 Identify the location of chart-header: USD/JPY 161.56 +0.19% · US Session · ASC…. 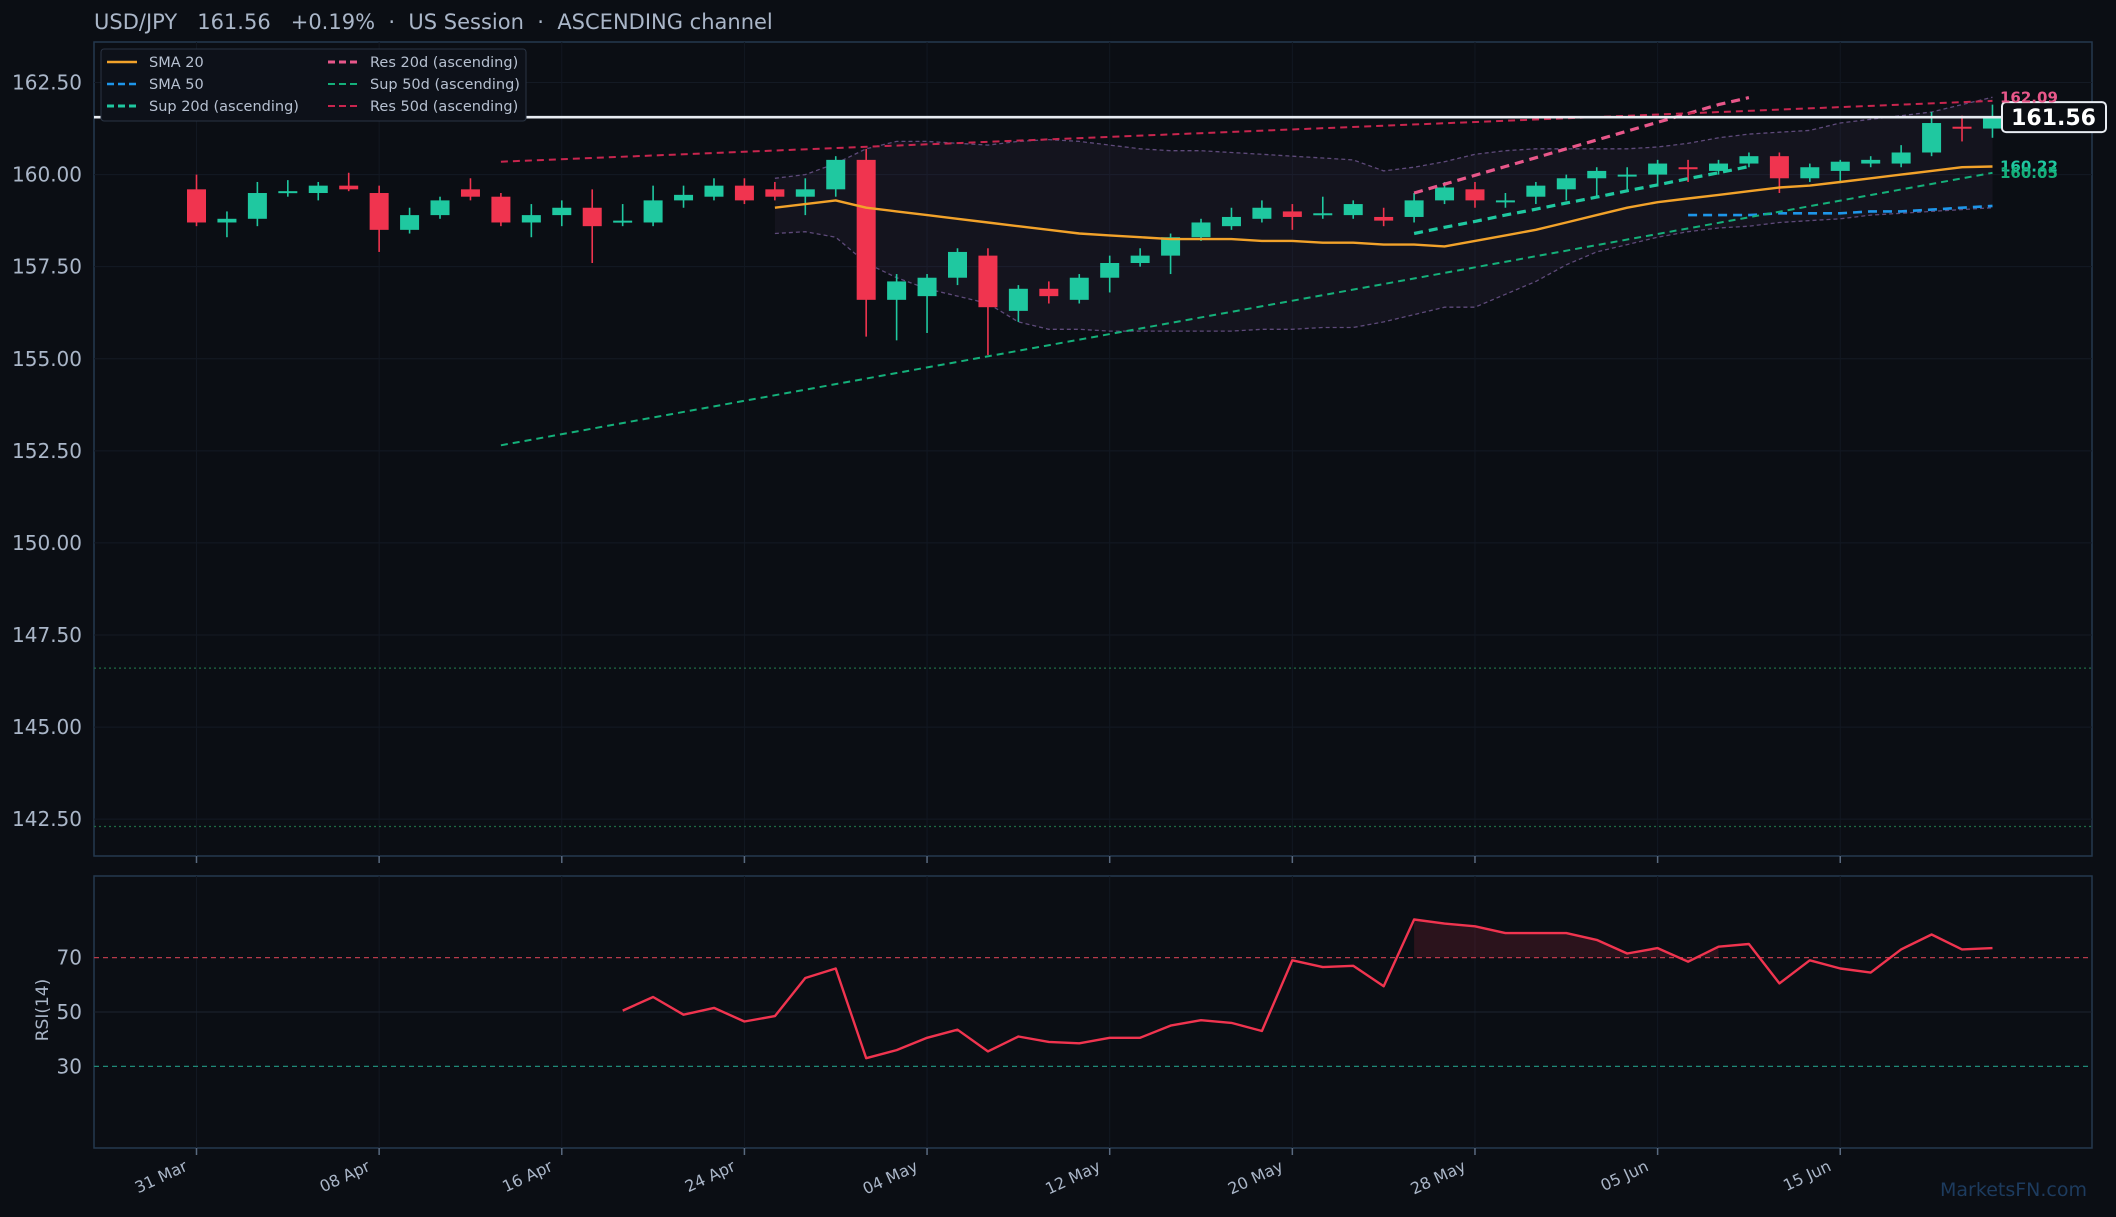
(433, 22).